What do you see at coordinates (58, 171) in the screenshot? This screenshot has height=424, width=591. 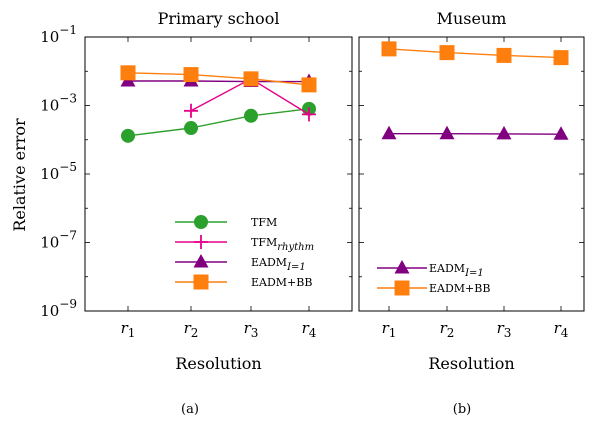 I see `y-tick-label: 10⁻⁵` at bounding box center [58, 171].